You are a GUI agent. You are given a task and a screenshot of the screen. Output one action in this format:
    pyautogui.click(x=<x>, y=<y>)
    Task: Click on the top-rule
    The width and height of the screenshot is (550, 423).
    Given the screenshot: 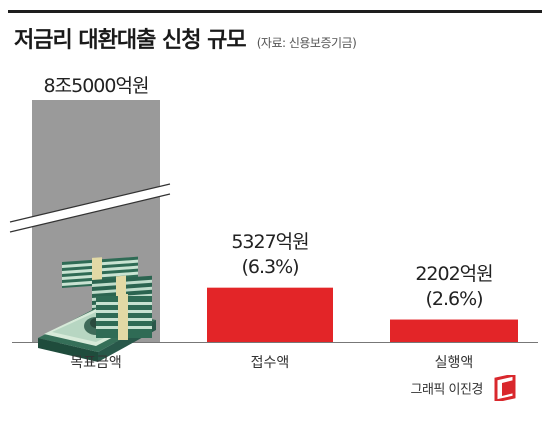 What is the action you would take?
    pyautogui.click(x=275, y=11)
    